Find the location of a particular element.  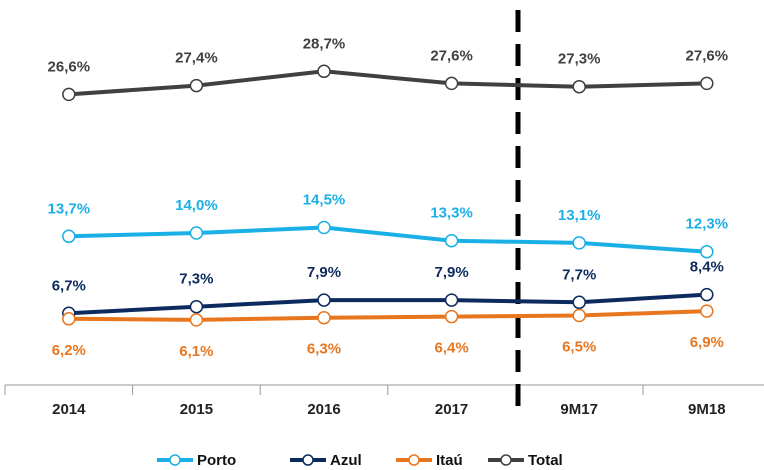

data-label: 26,6% is located at coordinates (69, 66).